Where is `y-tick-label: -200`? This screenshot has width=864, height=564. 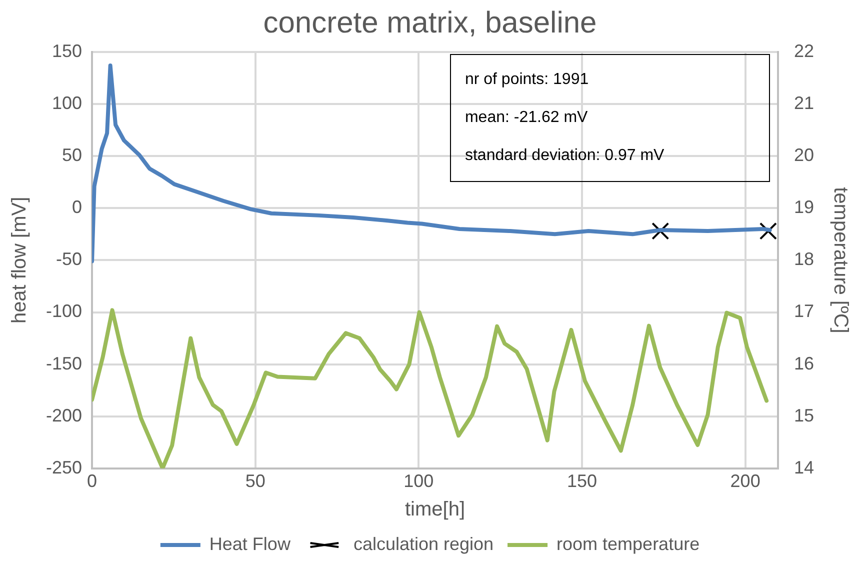 y-tick-label: -200 is located at coordinates (64, 415).